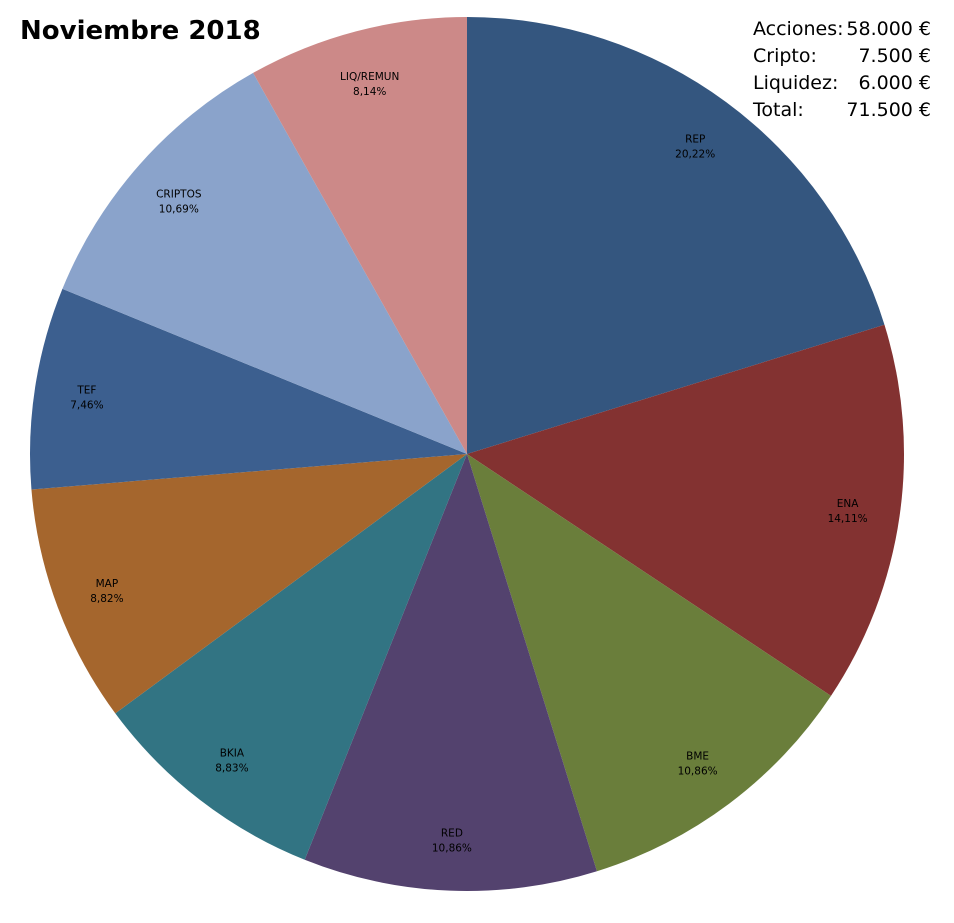  I want to click on slice-category-label: TEF, so click(86, 390).